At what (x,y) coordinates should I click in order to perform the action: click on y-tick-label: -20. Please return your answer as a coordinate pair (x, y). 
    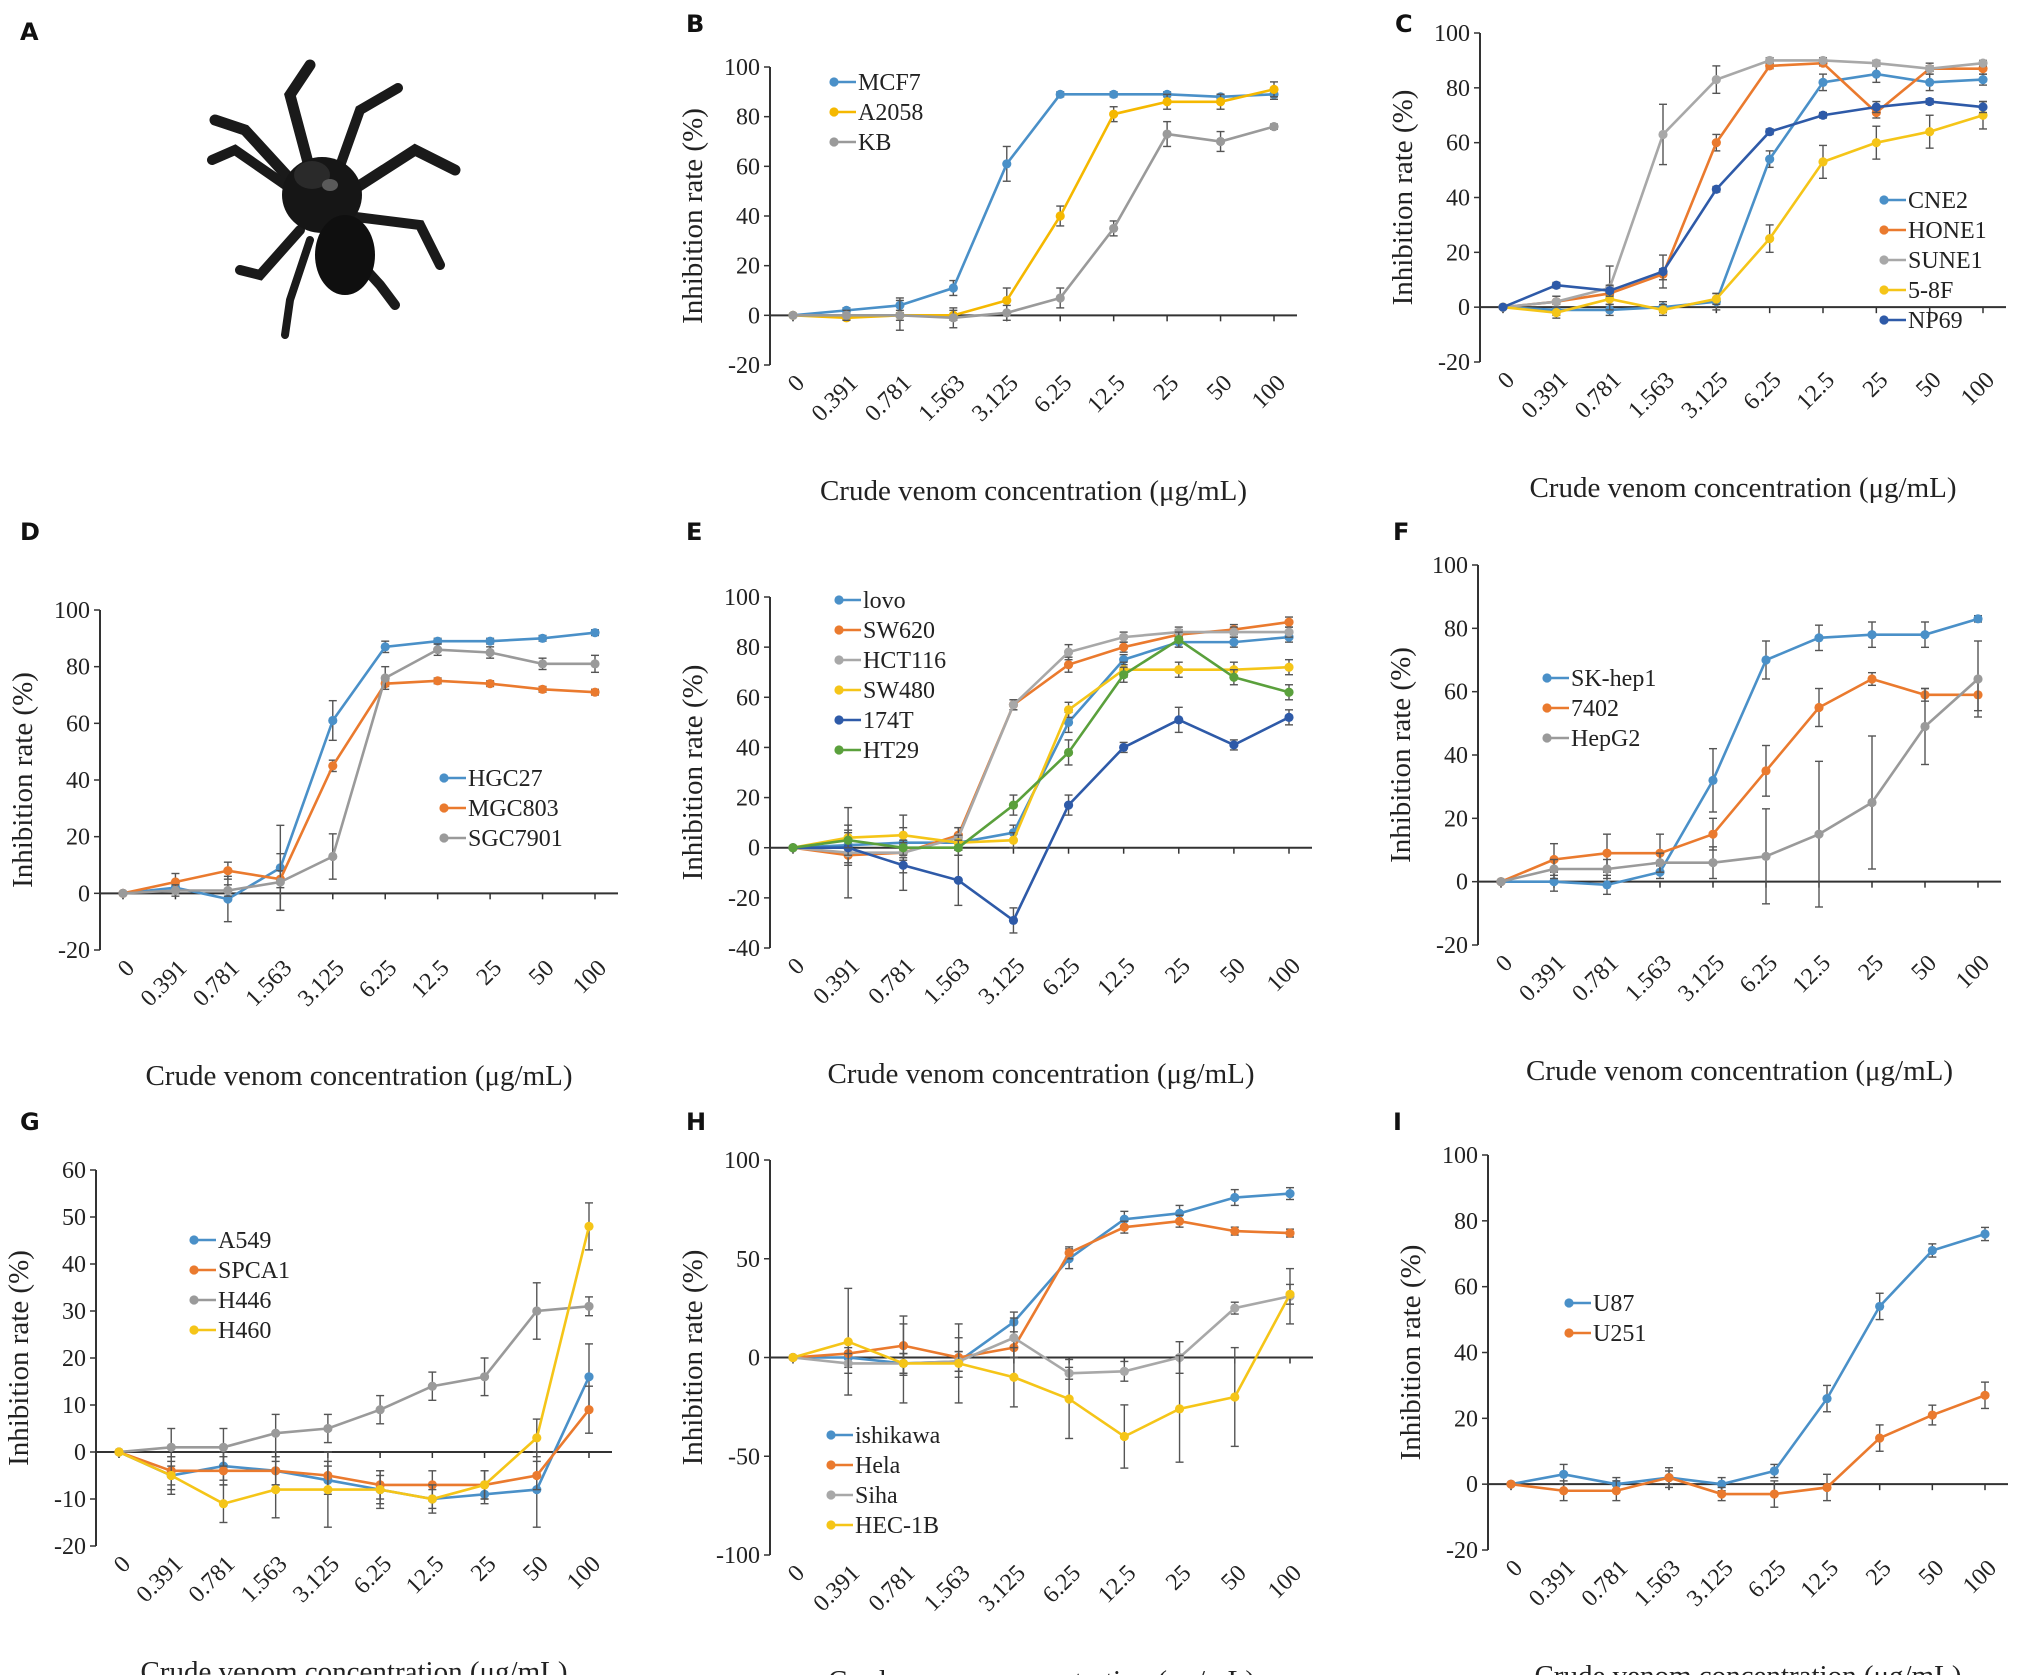
    Looking at the image, I should click on (70, 1547).